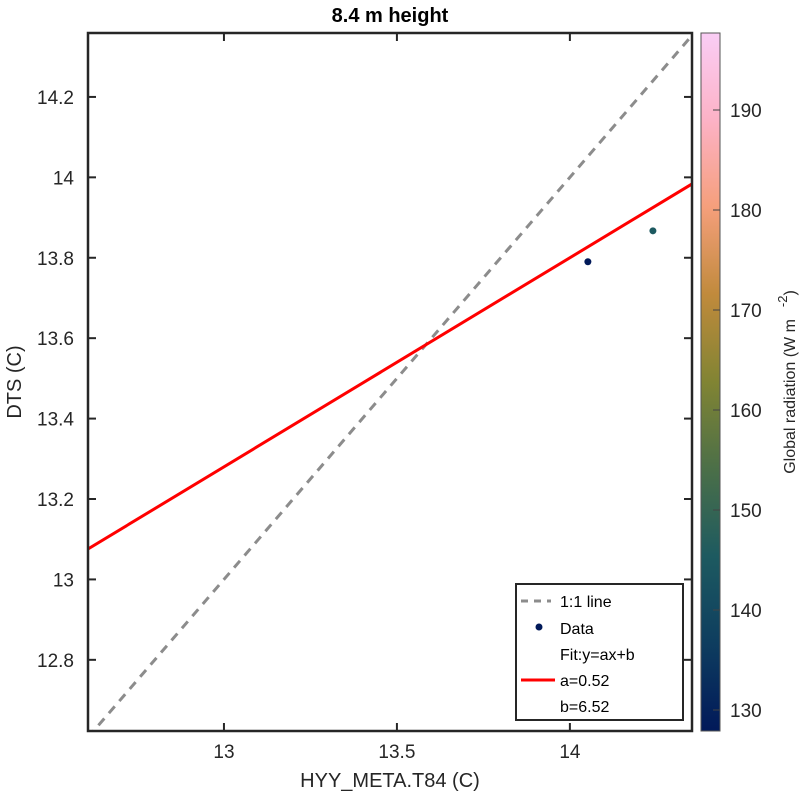 This screenshot has width=800, height=800. What do you see at coordinates (570, 752) in the screenshot?
I see `x-tick-label: 14` at bounding box center [570, 752].